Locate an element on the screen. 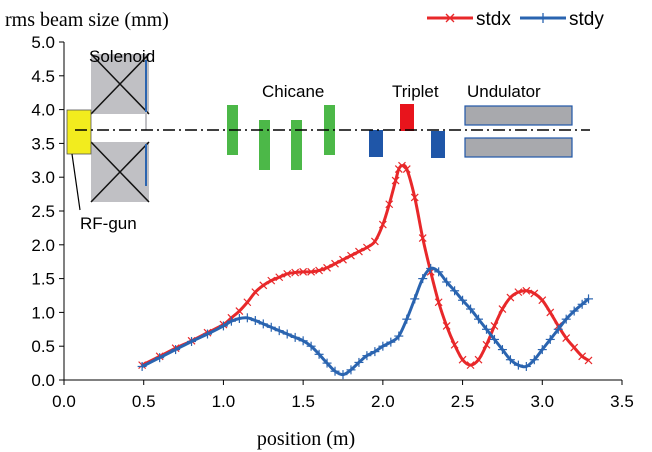 The image size is (652, 452). y-tick-label: 1.5 is located at coordinates (43, 279).